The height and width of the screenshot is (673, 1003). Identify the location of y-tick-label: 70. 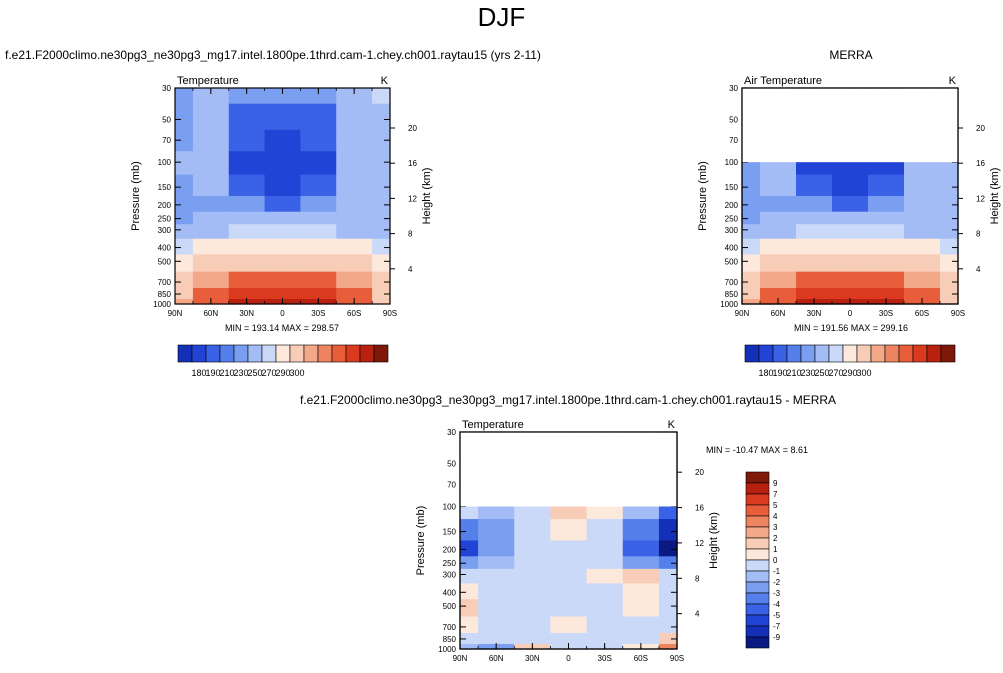
(166, 140).